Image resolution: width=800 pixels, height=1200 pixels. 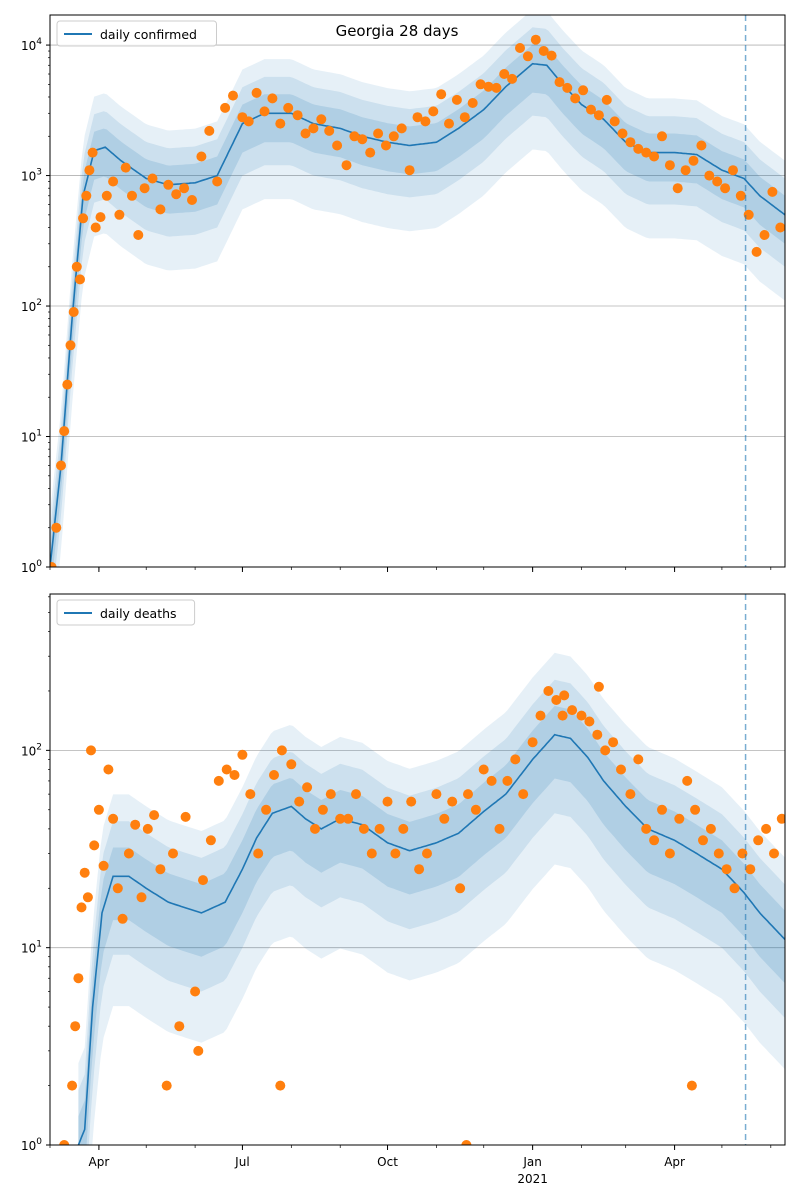 What do you see at coordinates (397, 31) in the screenshot?
I see `chart-title: Georgia 28 days` at bounding box center [397, 31].